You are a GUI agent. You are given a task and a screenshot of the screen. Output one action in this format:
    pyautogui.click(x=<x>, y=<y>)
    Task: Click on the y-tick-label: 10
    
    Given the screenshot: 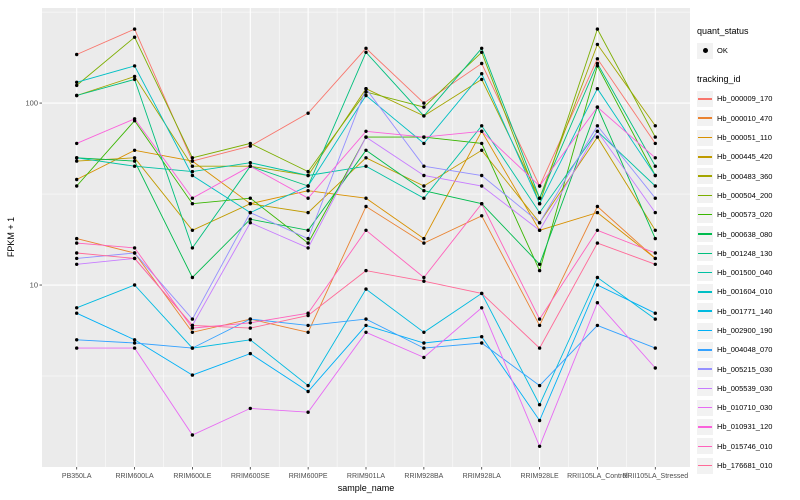 What is the action you would take?
    pyautogui.click(x=34, y=285)
    